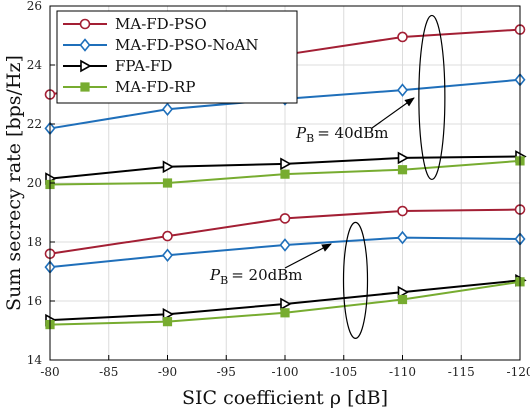 This screenshot has width=530, height=414. Describe the element at coordinates (143, 66) in the screenshot. I see `legend-label-fpa-fd: FPA-FD` at that location.